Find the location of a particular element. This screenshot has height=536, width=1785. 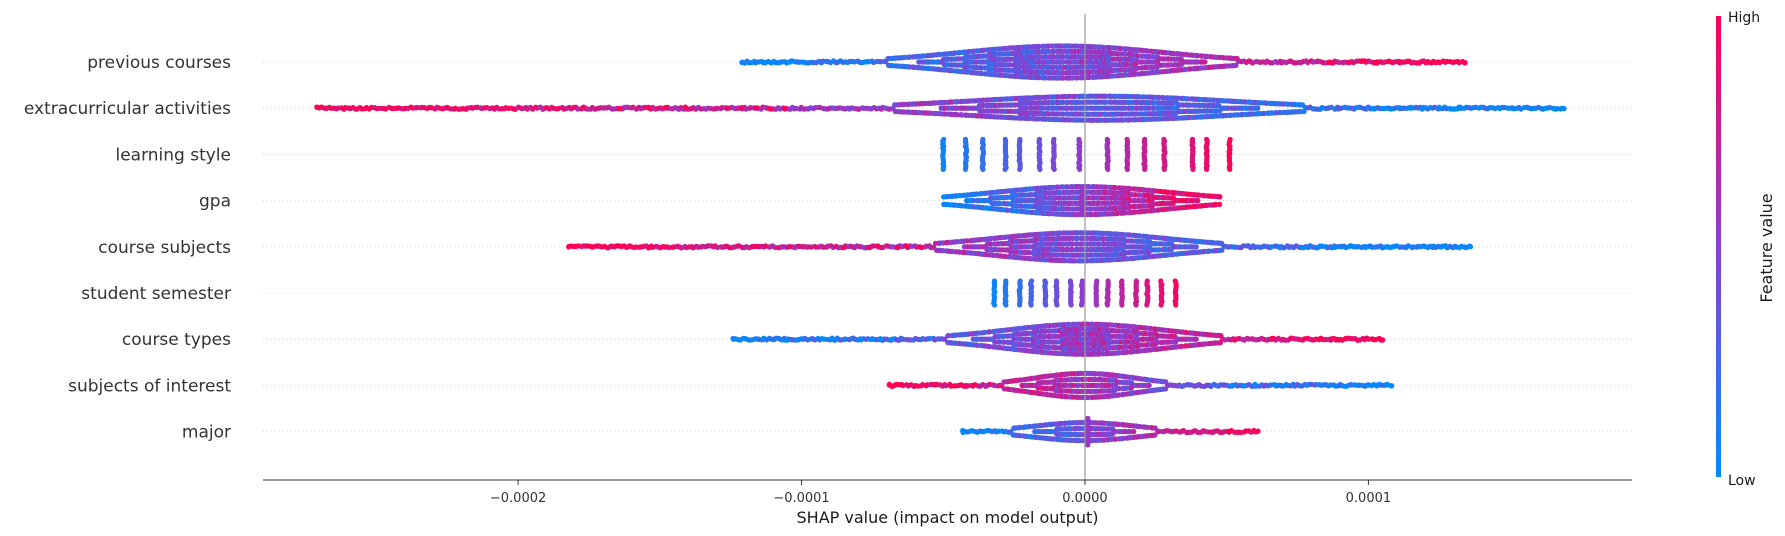

feature-label: student semester is located at coordinates (156, 294).